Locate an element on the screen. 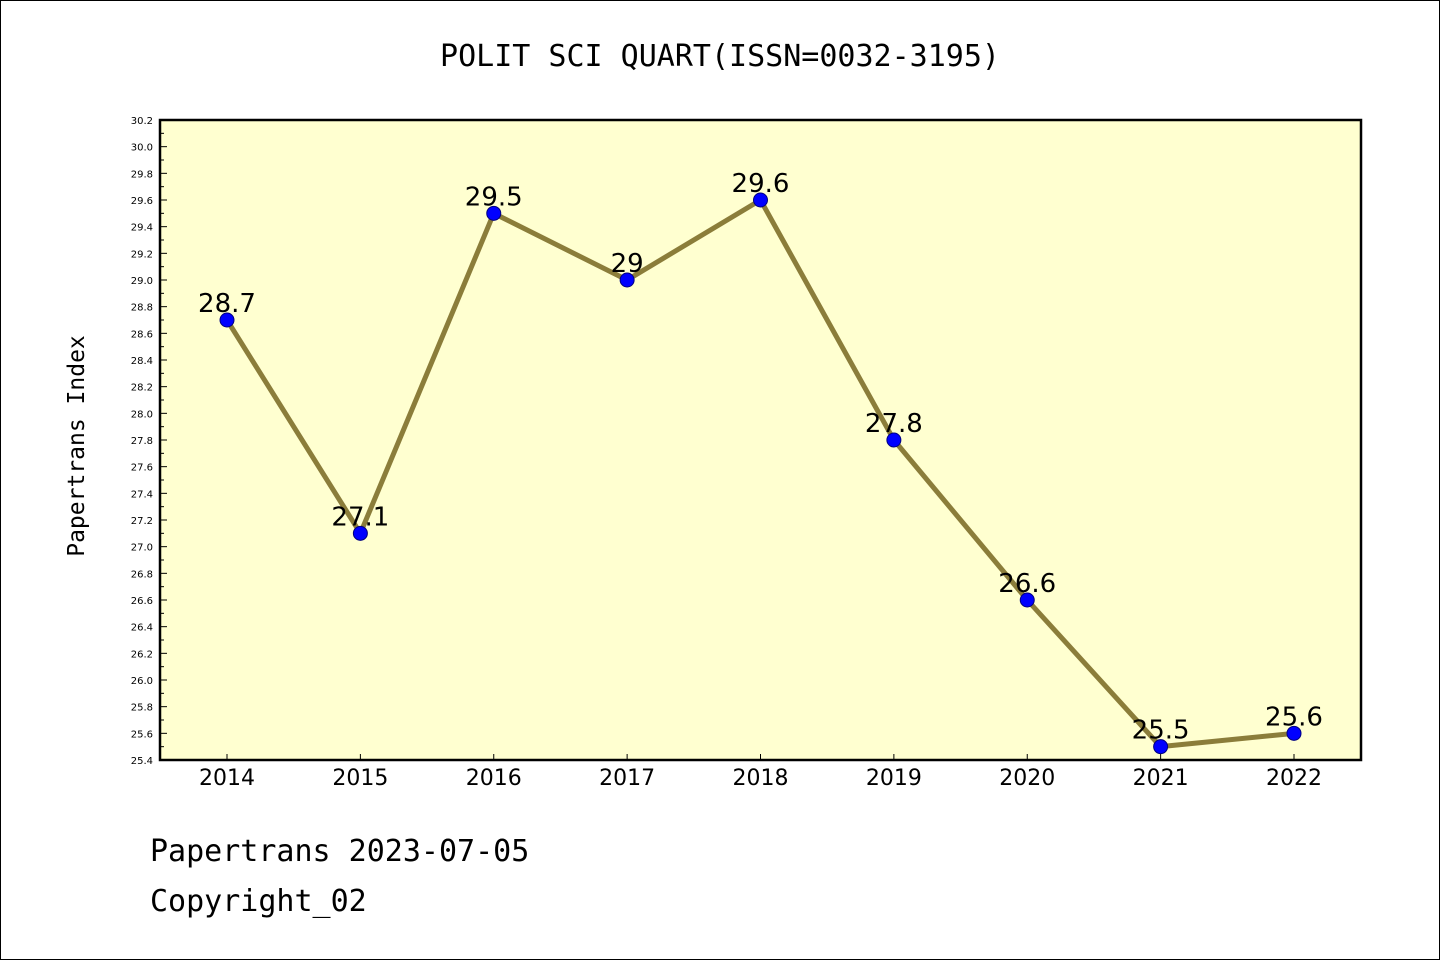  y-tick-label: 30.0 is located at coordinates (142, 148).